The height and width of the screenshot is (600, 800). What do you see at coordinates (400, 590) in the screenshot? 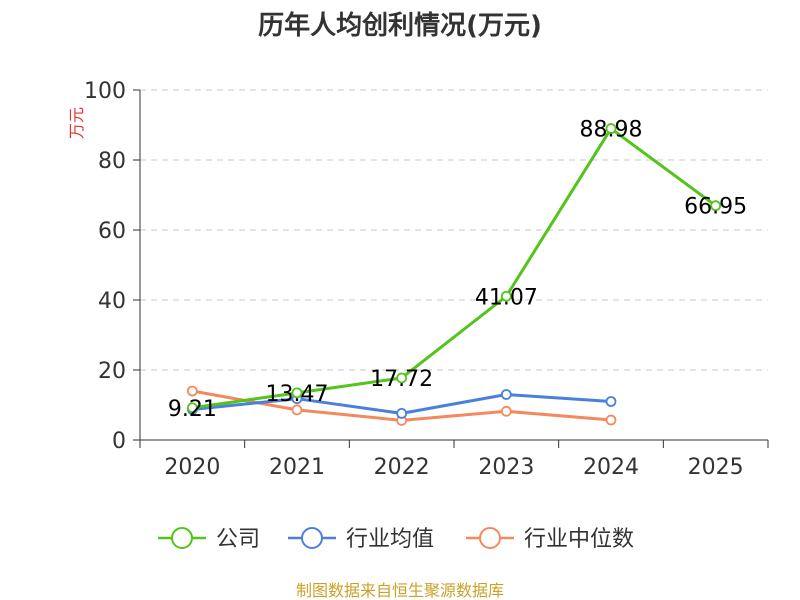
I see `source-note: 制图数据来自恒生聚源数据库` at bounding box center [400, 590].